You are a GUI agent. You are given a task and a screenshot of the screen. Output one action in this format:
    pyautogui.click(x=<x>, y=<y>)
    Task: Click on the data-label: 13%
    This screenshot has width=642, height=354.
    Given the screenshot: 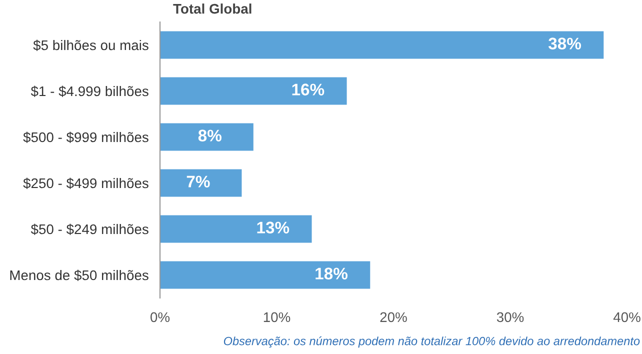 What is the action you would take?
    pyautogui.click(x=273, y=228)
    